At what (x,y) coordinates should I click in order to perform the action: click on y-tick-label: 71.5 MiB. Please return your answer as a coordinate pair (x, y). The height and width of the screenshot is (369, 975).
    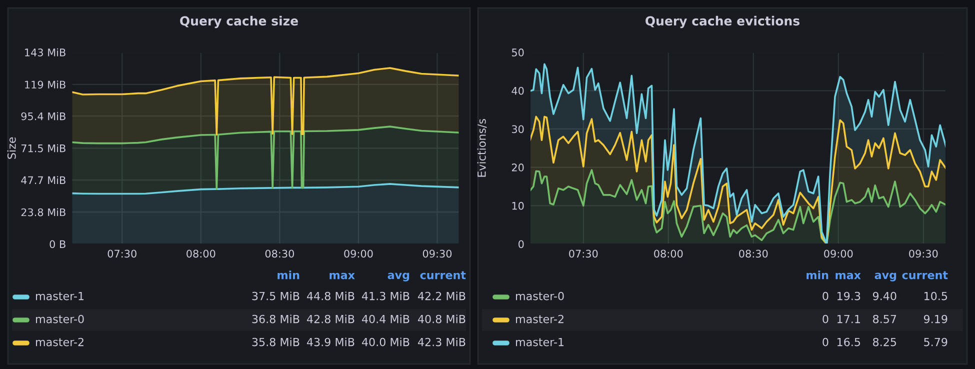
    Looking at the image, I should click on (43, 148).